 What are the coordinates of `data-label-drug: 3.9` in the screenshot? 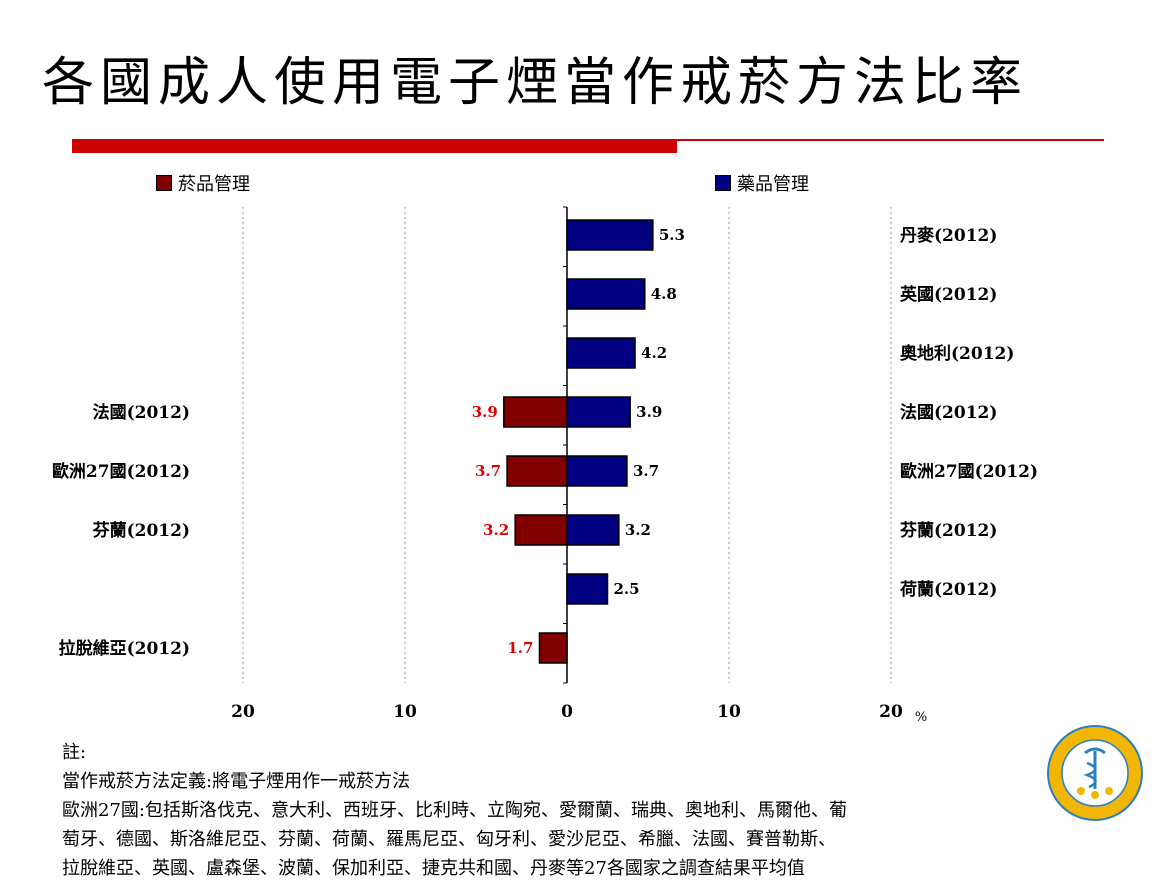 It's located at (649, 412).